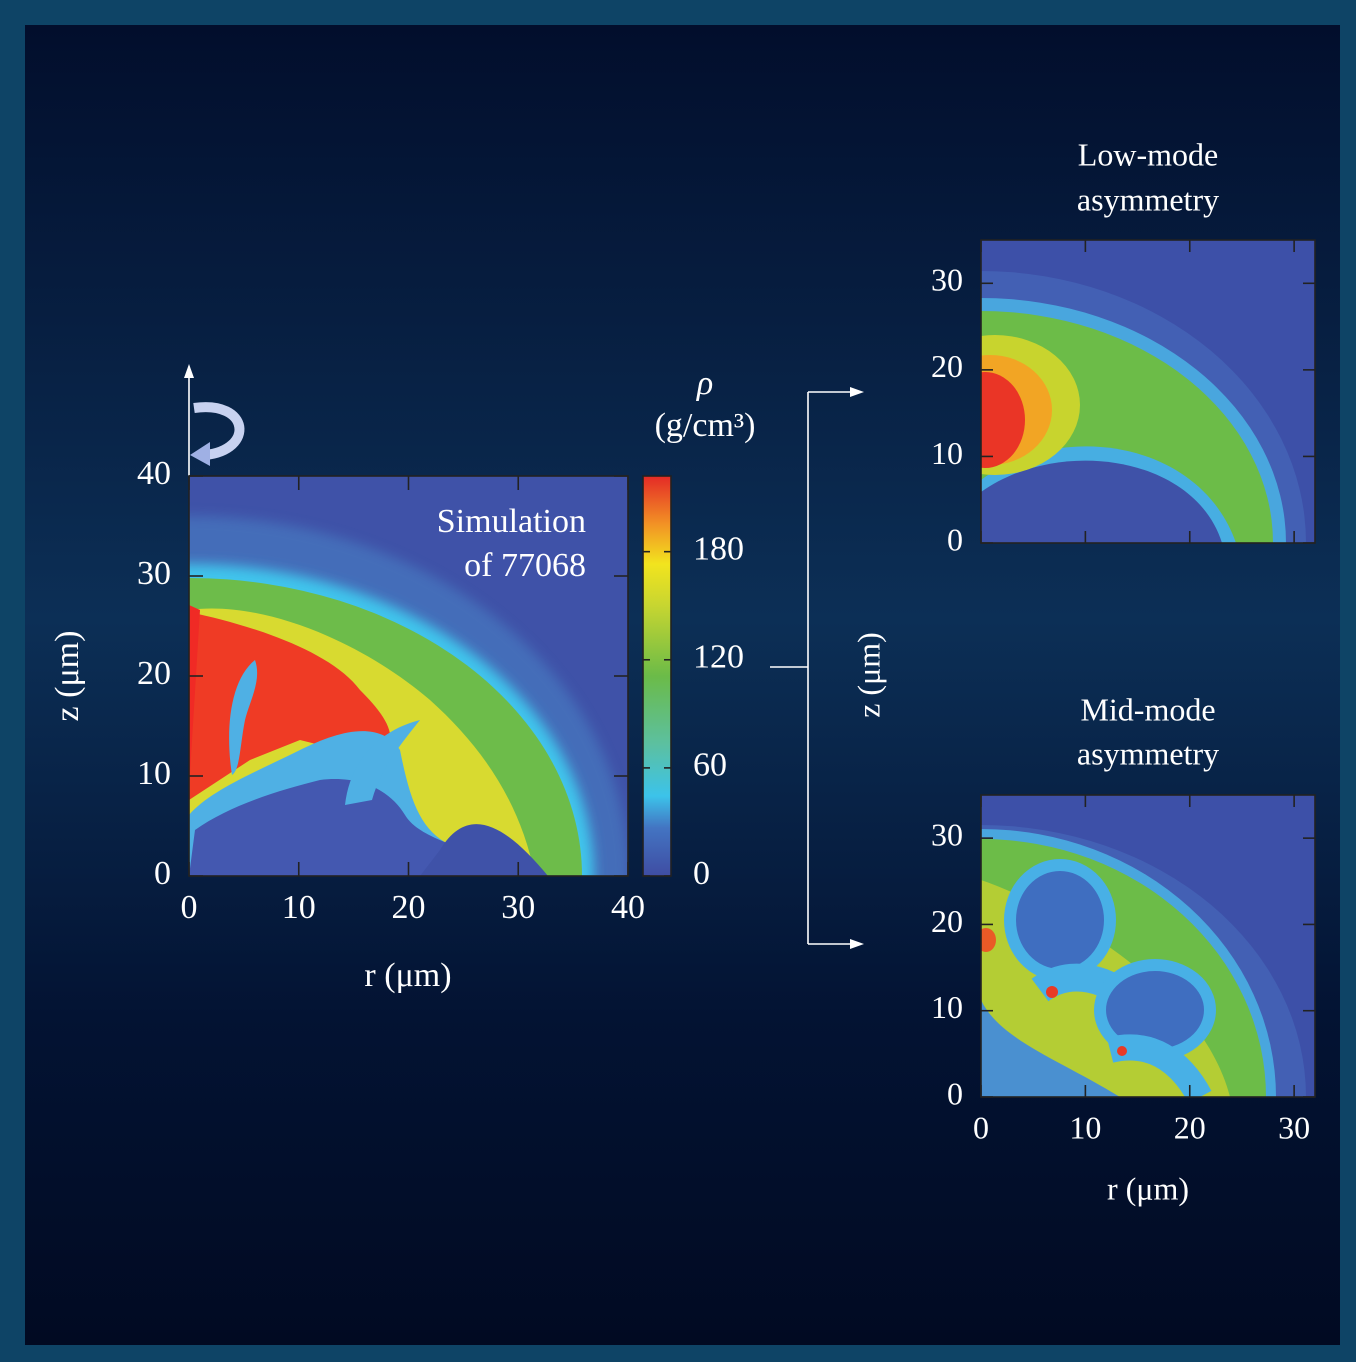 This screenshot has height=1362, width=1356. Describe the element at coordinates (704, 383) in the screenshot. I see `colorbar-title: ρ` at that location.